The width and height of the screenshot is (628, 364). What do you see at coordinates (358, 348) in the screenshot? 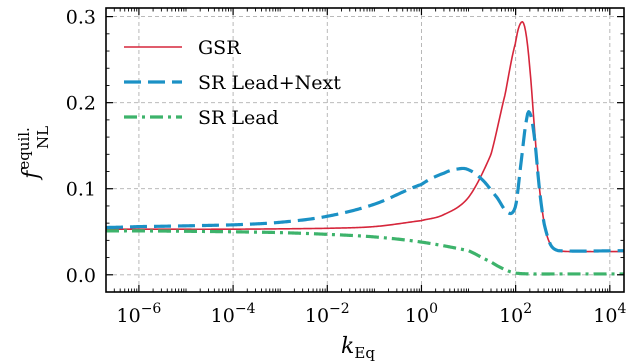
I see `x-axis-label: kEq` at bounding box center [358, 348].